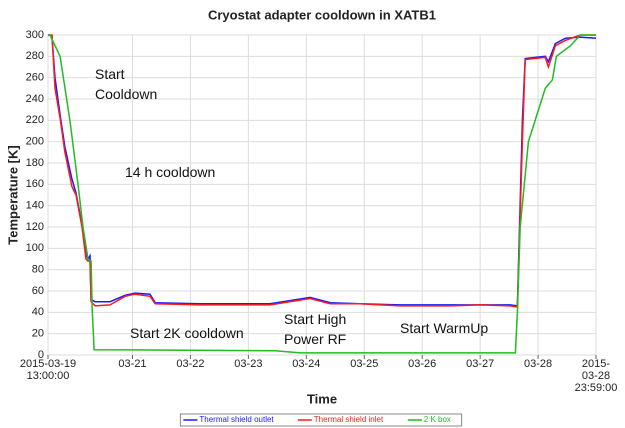 The image size is (625, 428). Describe the element at coordinates (596, 376) in the screenshot. I see `x-tick-label: 2015-03-28 23:59:00` at that location.